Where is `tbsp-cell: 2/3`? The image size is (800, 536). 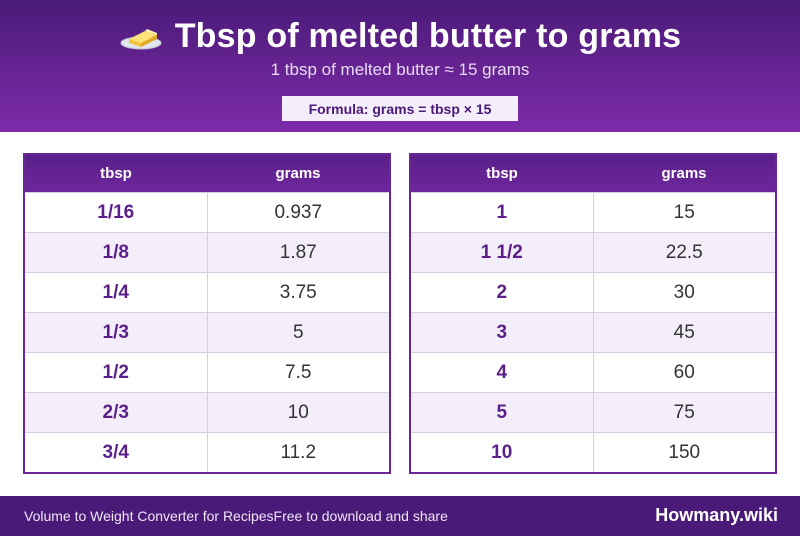 tbsp-cell: 2/3 is located at coordinates (116, 412).